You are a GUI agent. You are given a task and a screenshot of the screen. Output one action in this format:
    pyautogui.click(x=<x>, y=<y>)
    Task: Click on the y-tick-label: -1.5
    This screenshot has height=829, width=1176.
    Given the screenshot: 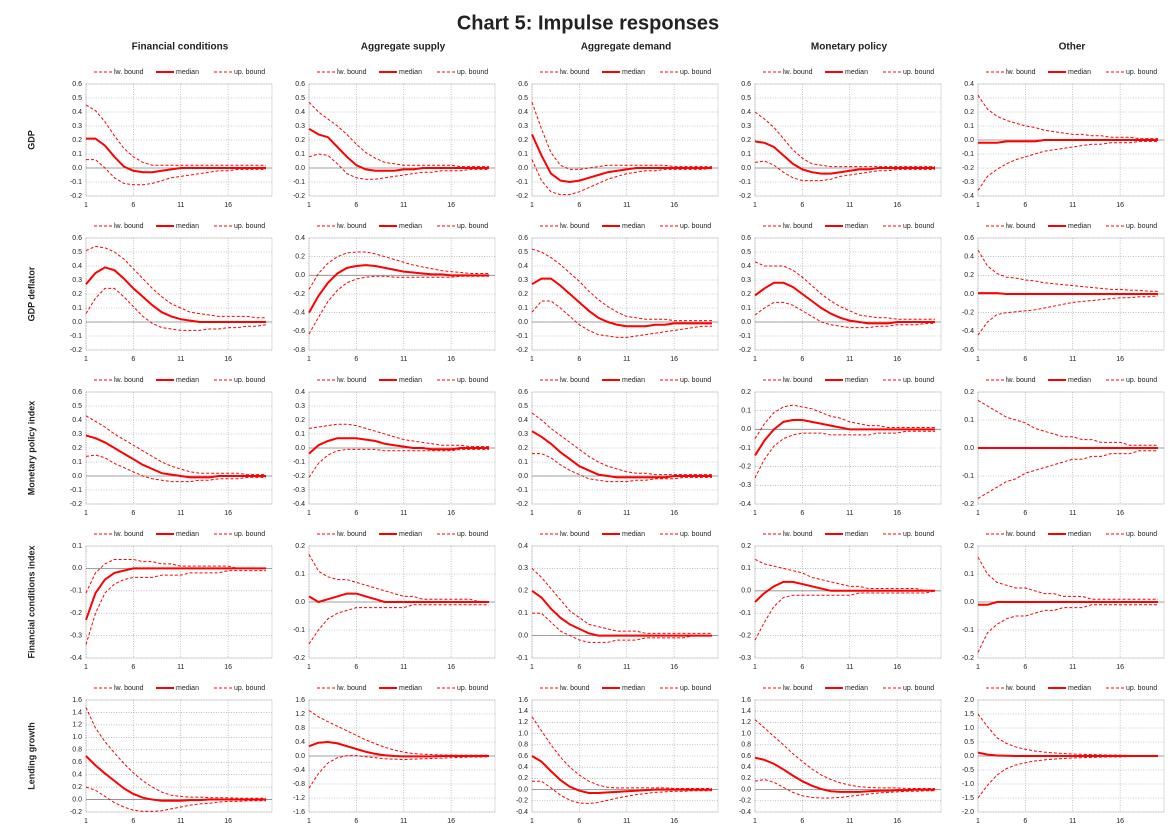 What is the action you would take?
    pyautogui.click(x=968, y=798)
    